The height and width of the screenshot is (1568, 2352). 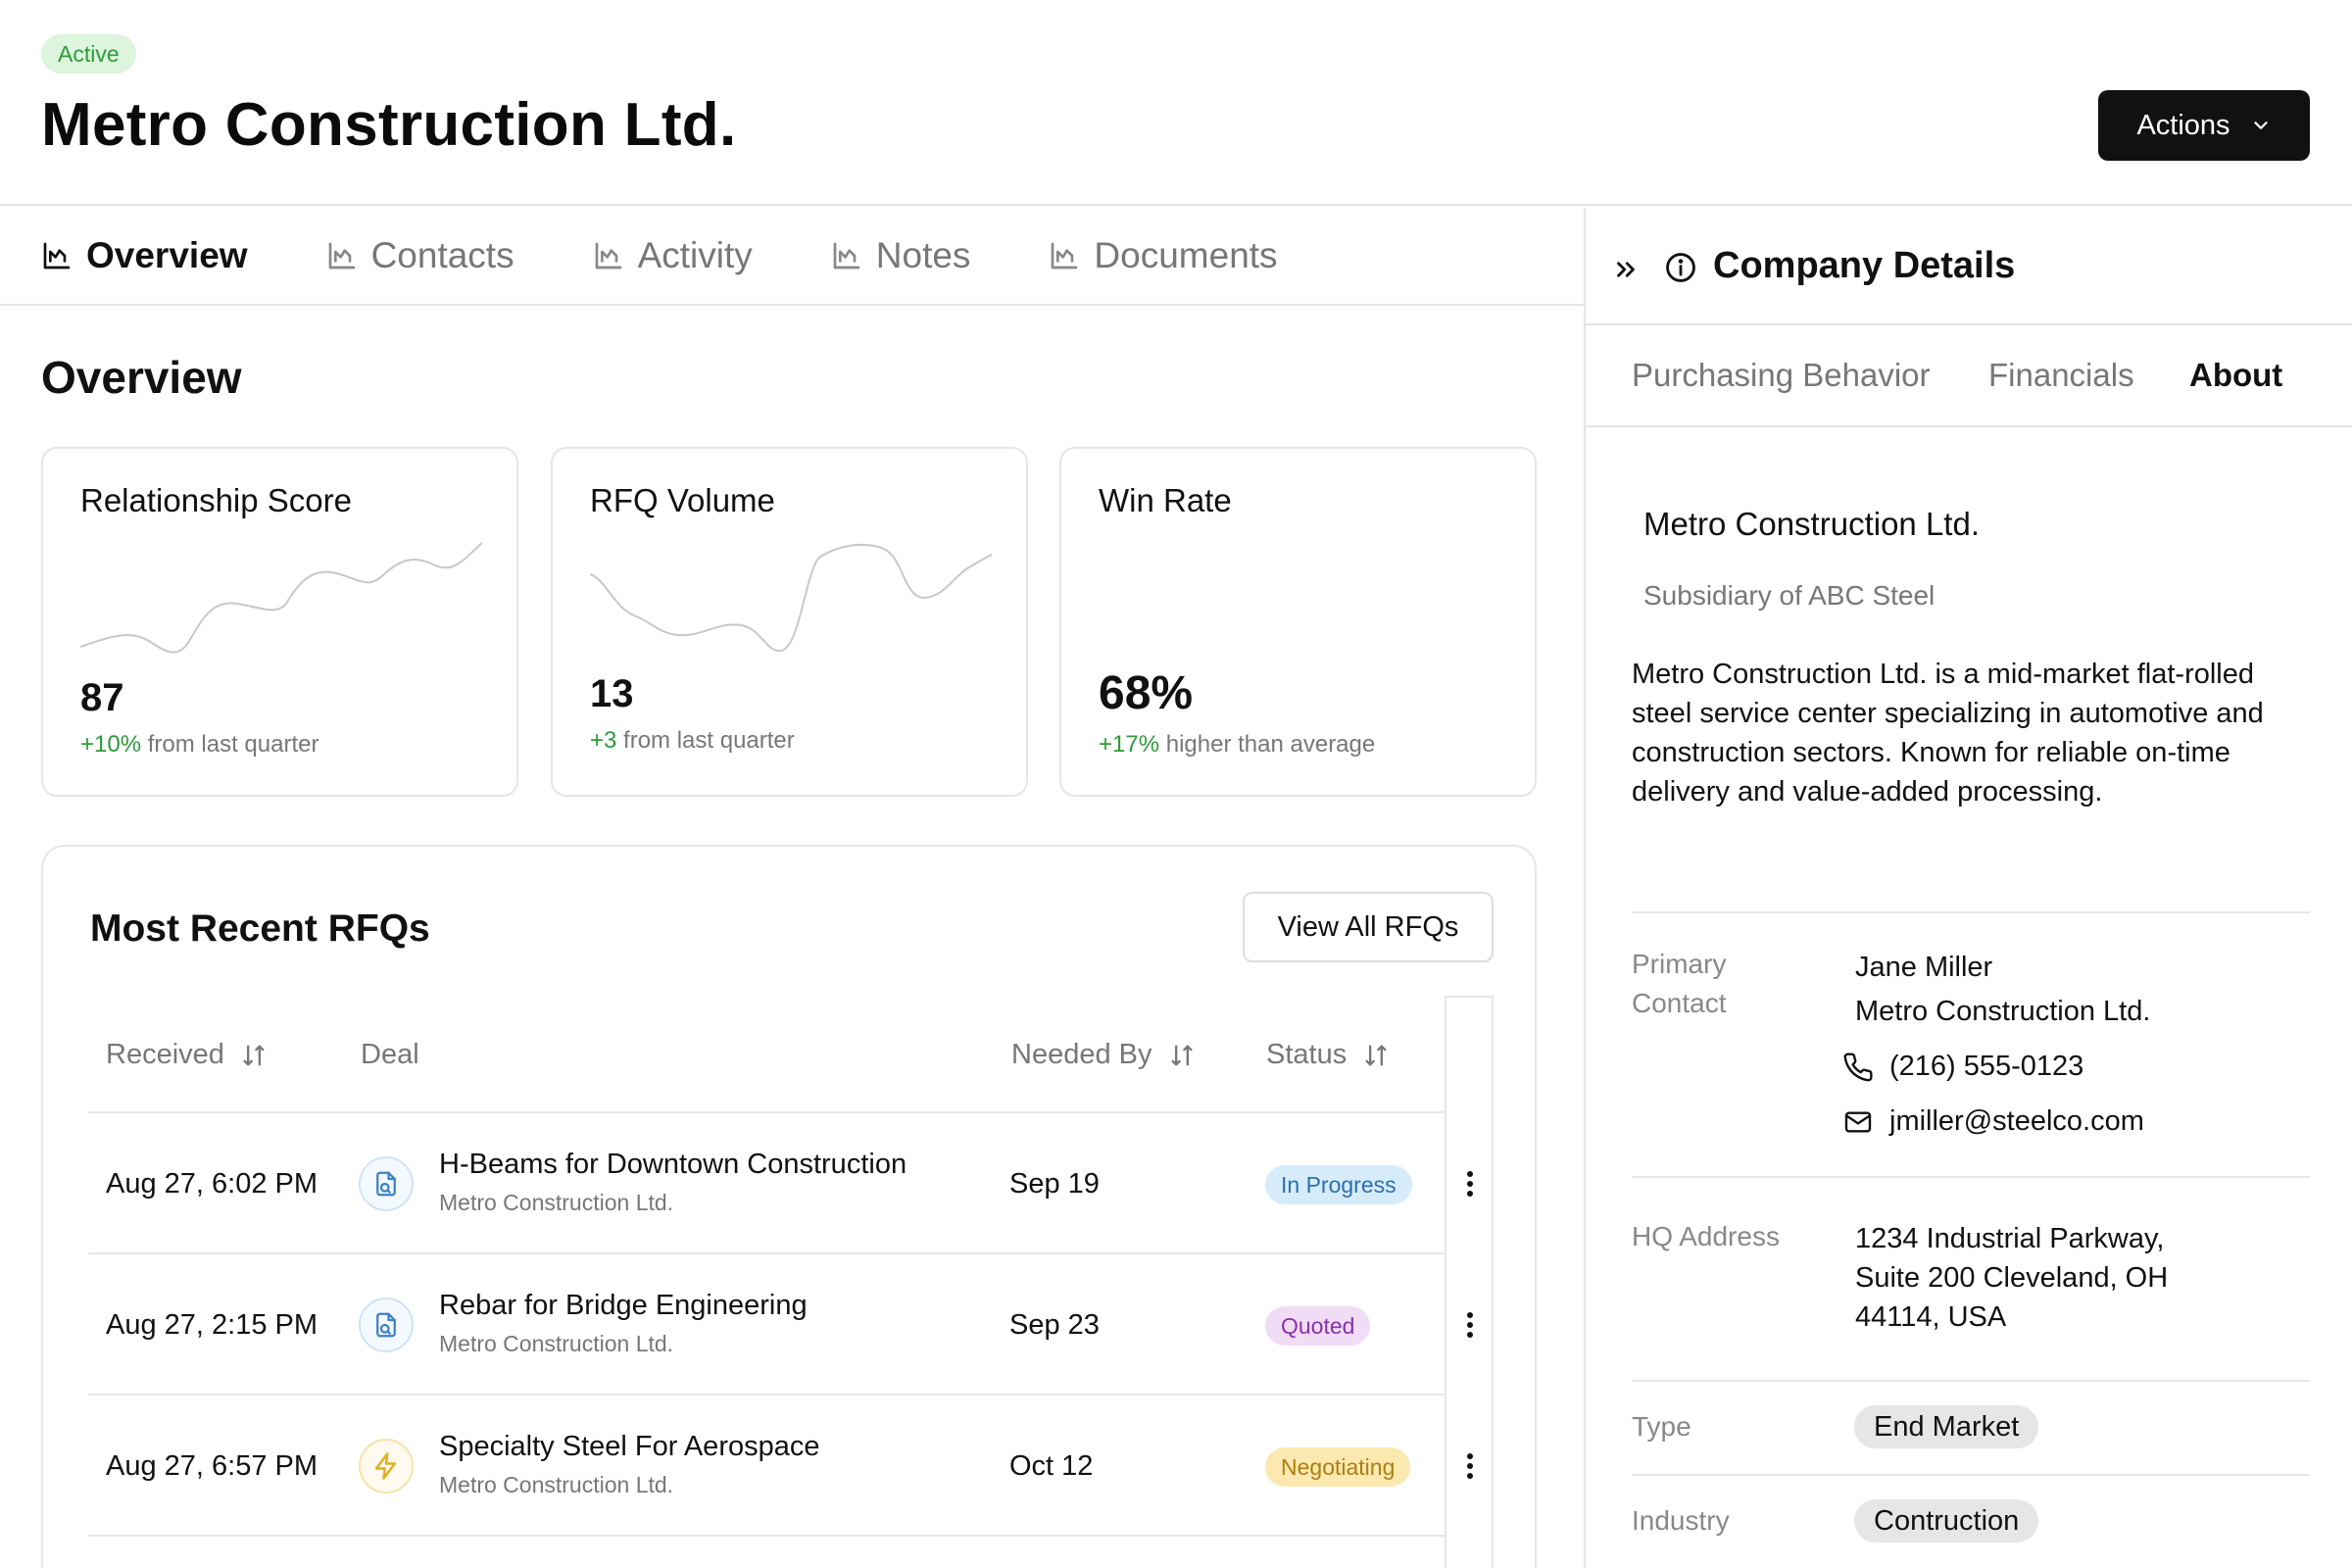 I want to click on metric-card-win-rate: Win Rate 68% +17% higher than average, so click(x=1298, y=622).